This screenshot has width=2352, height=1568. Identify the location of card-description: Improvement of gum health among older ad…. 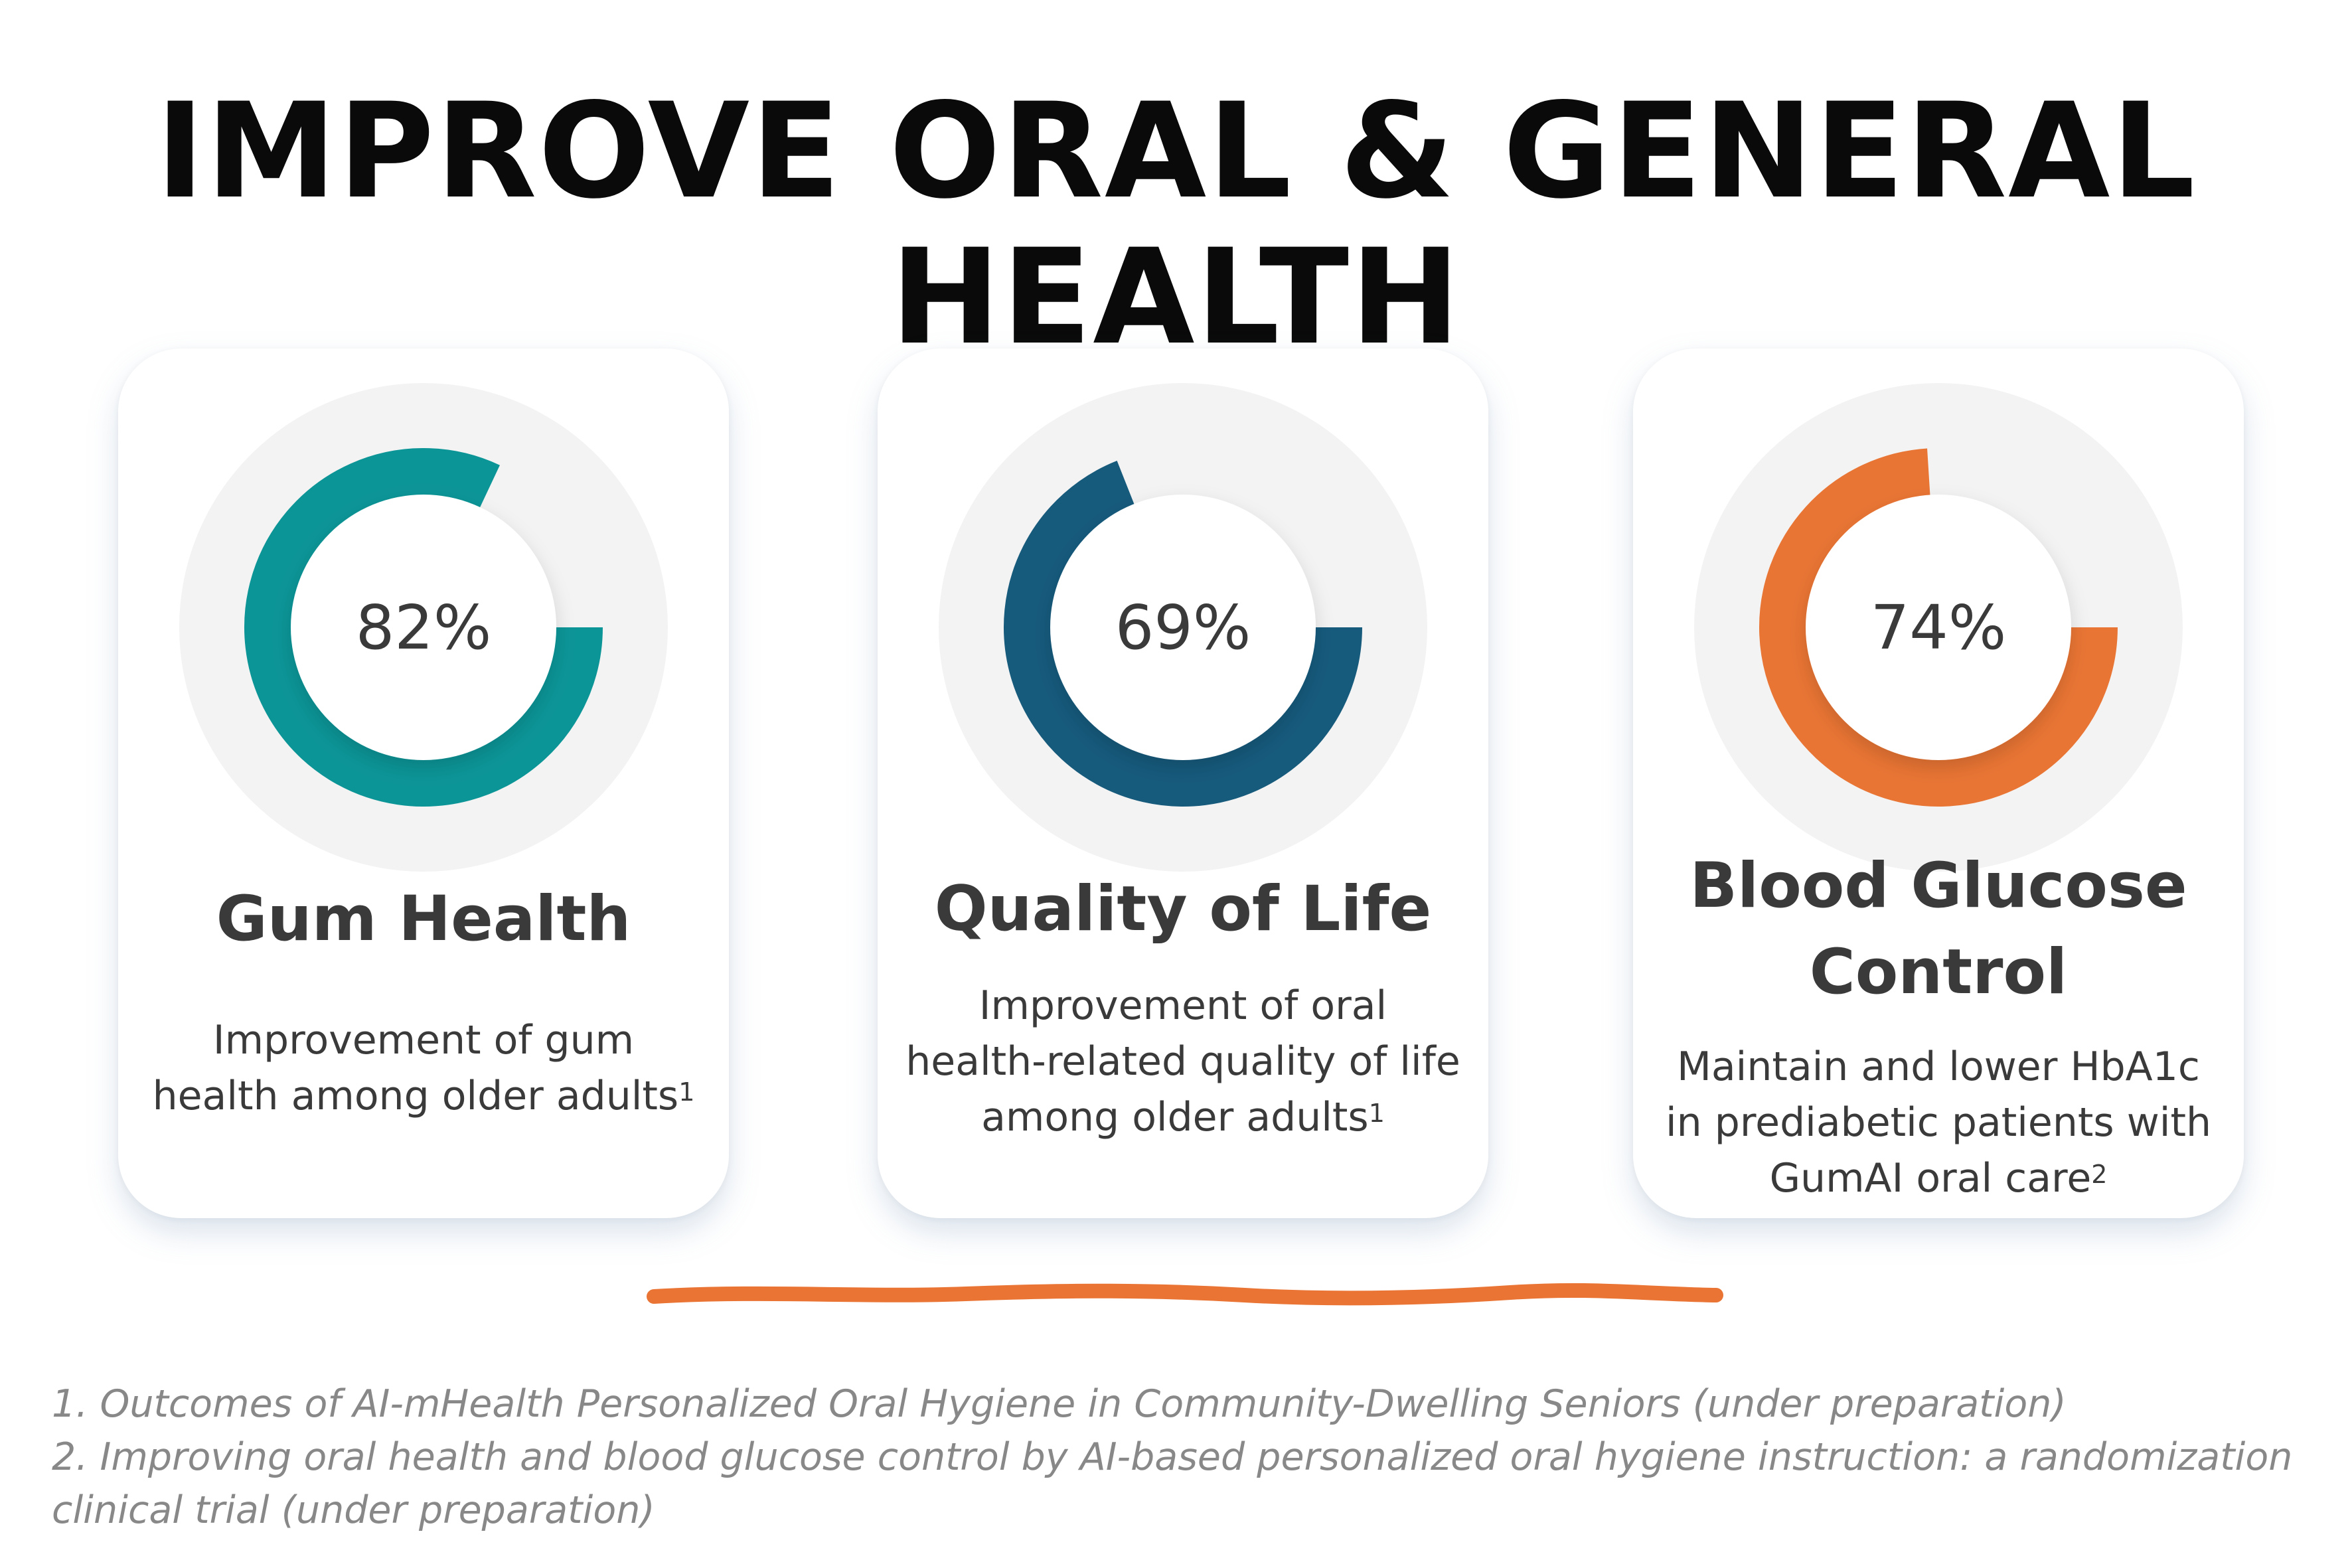
(424, 1068).